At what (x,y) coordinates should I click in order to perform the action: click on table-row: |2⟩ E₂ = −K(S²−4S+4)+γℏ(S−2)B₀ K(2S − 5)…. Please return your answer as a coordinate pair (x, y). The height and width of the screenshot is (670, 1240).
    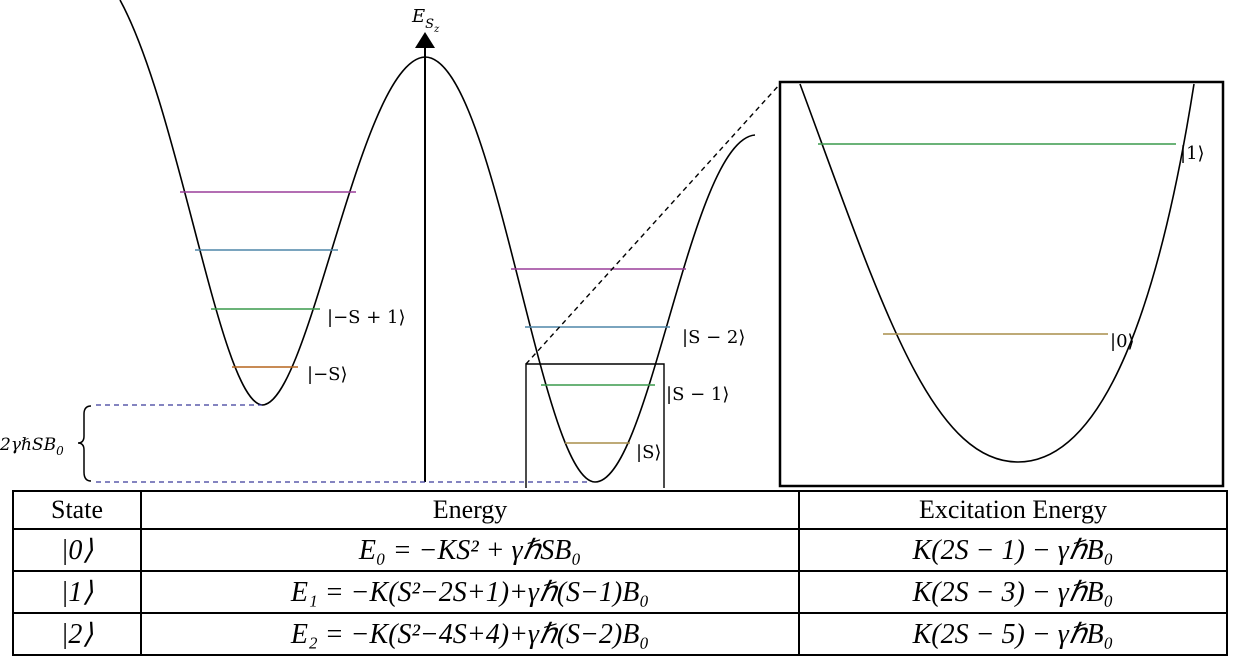
    Looking at the image, I should click on (620, 634).